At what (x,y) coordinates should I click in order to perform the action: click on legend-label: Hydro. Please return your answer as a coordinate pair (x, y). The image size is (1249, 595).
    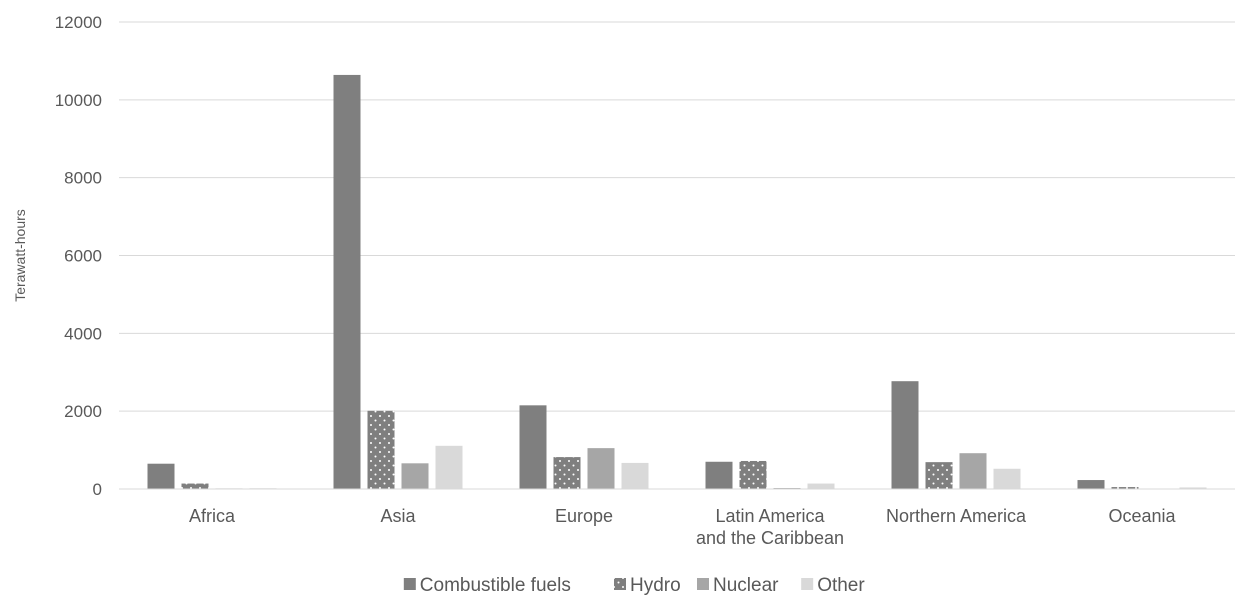
    Looking at the image, I should click on (655, 585).